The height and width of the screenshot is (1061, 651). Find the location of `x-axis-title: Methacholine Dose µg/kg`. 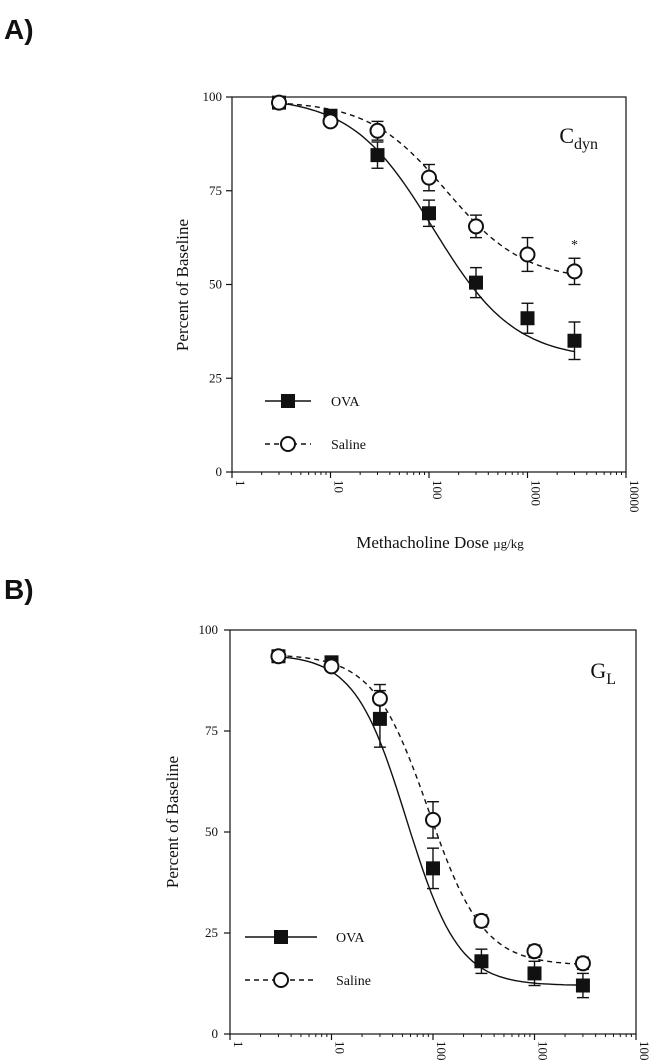

x-axis-title: Methacholine Dose µg/kg is located at coordinates (440, 542).